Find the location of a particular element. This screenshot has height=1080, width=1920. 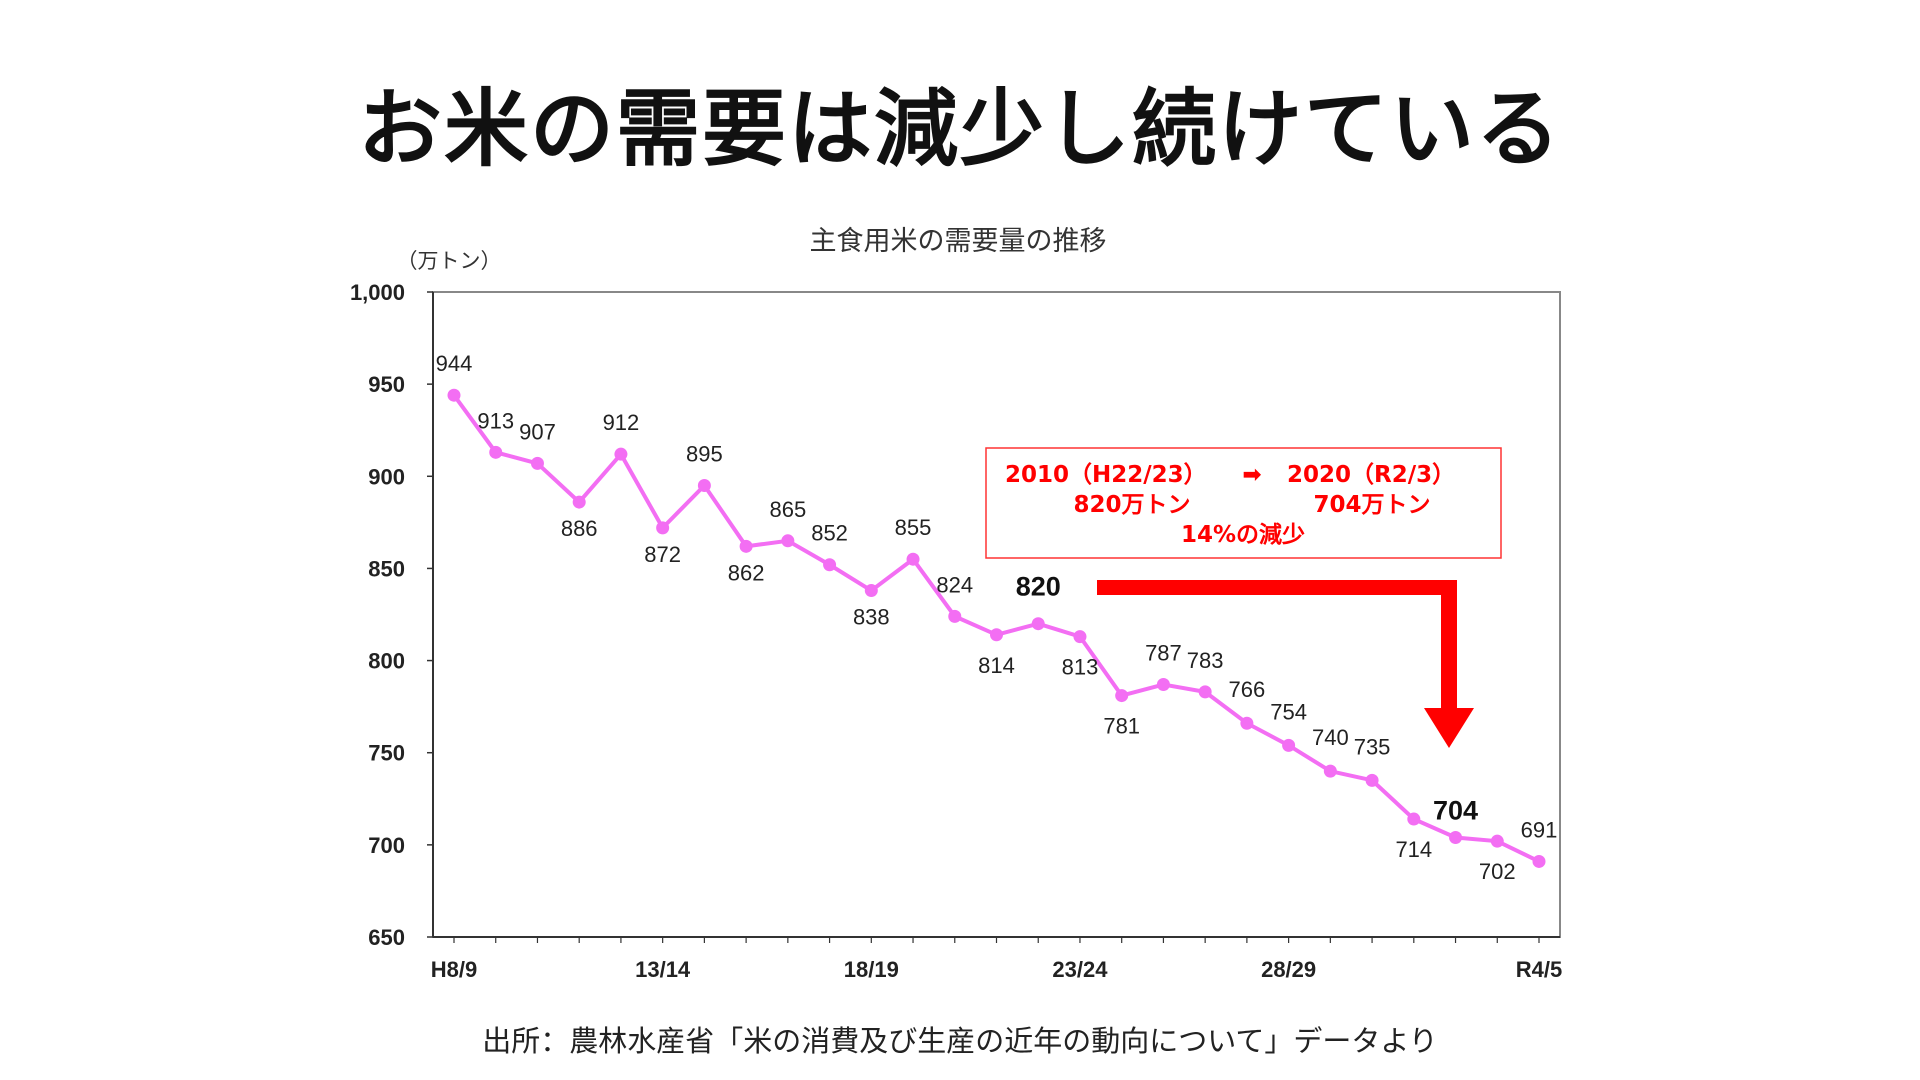

data-label: 944 is located at coordinates (454, 363).